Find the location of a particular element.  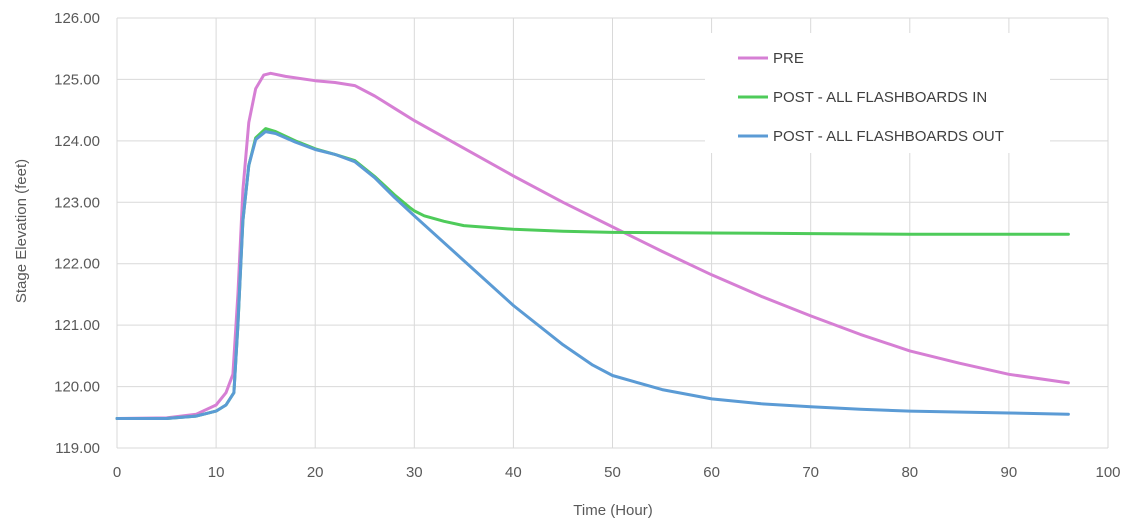

y-tick-label: 120.00 is located at coordinates (77, 387).